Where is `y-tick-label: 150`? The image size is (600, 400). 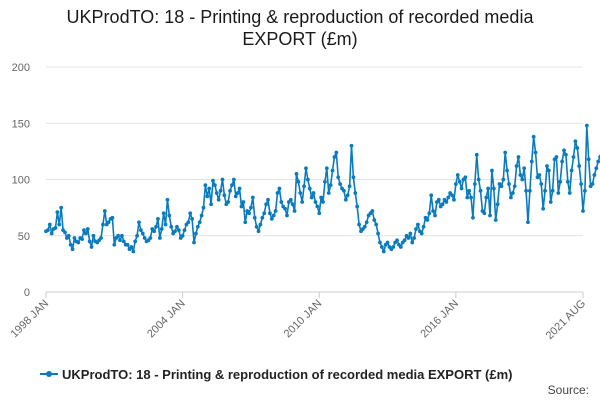 y-tick-label: 150 is located at coordinates (21, 124).